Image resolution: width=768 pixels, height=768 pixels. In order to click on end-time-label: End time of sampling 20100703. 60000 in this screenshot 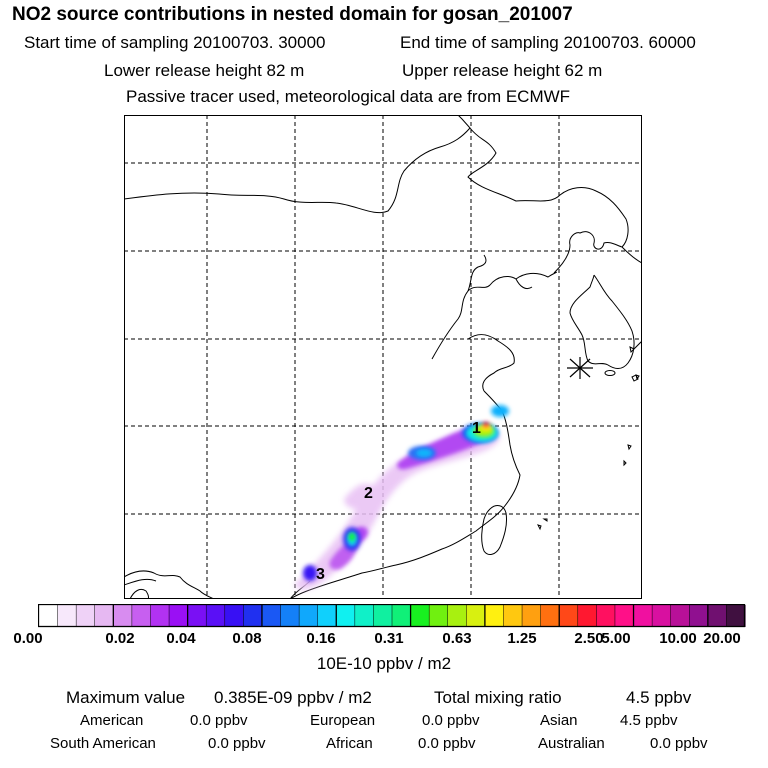, I will do `click(548, 42)`.